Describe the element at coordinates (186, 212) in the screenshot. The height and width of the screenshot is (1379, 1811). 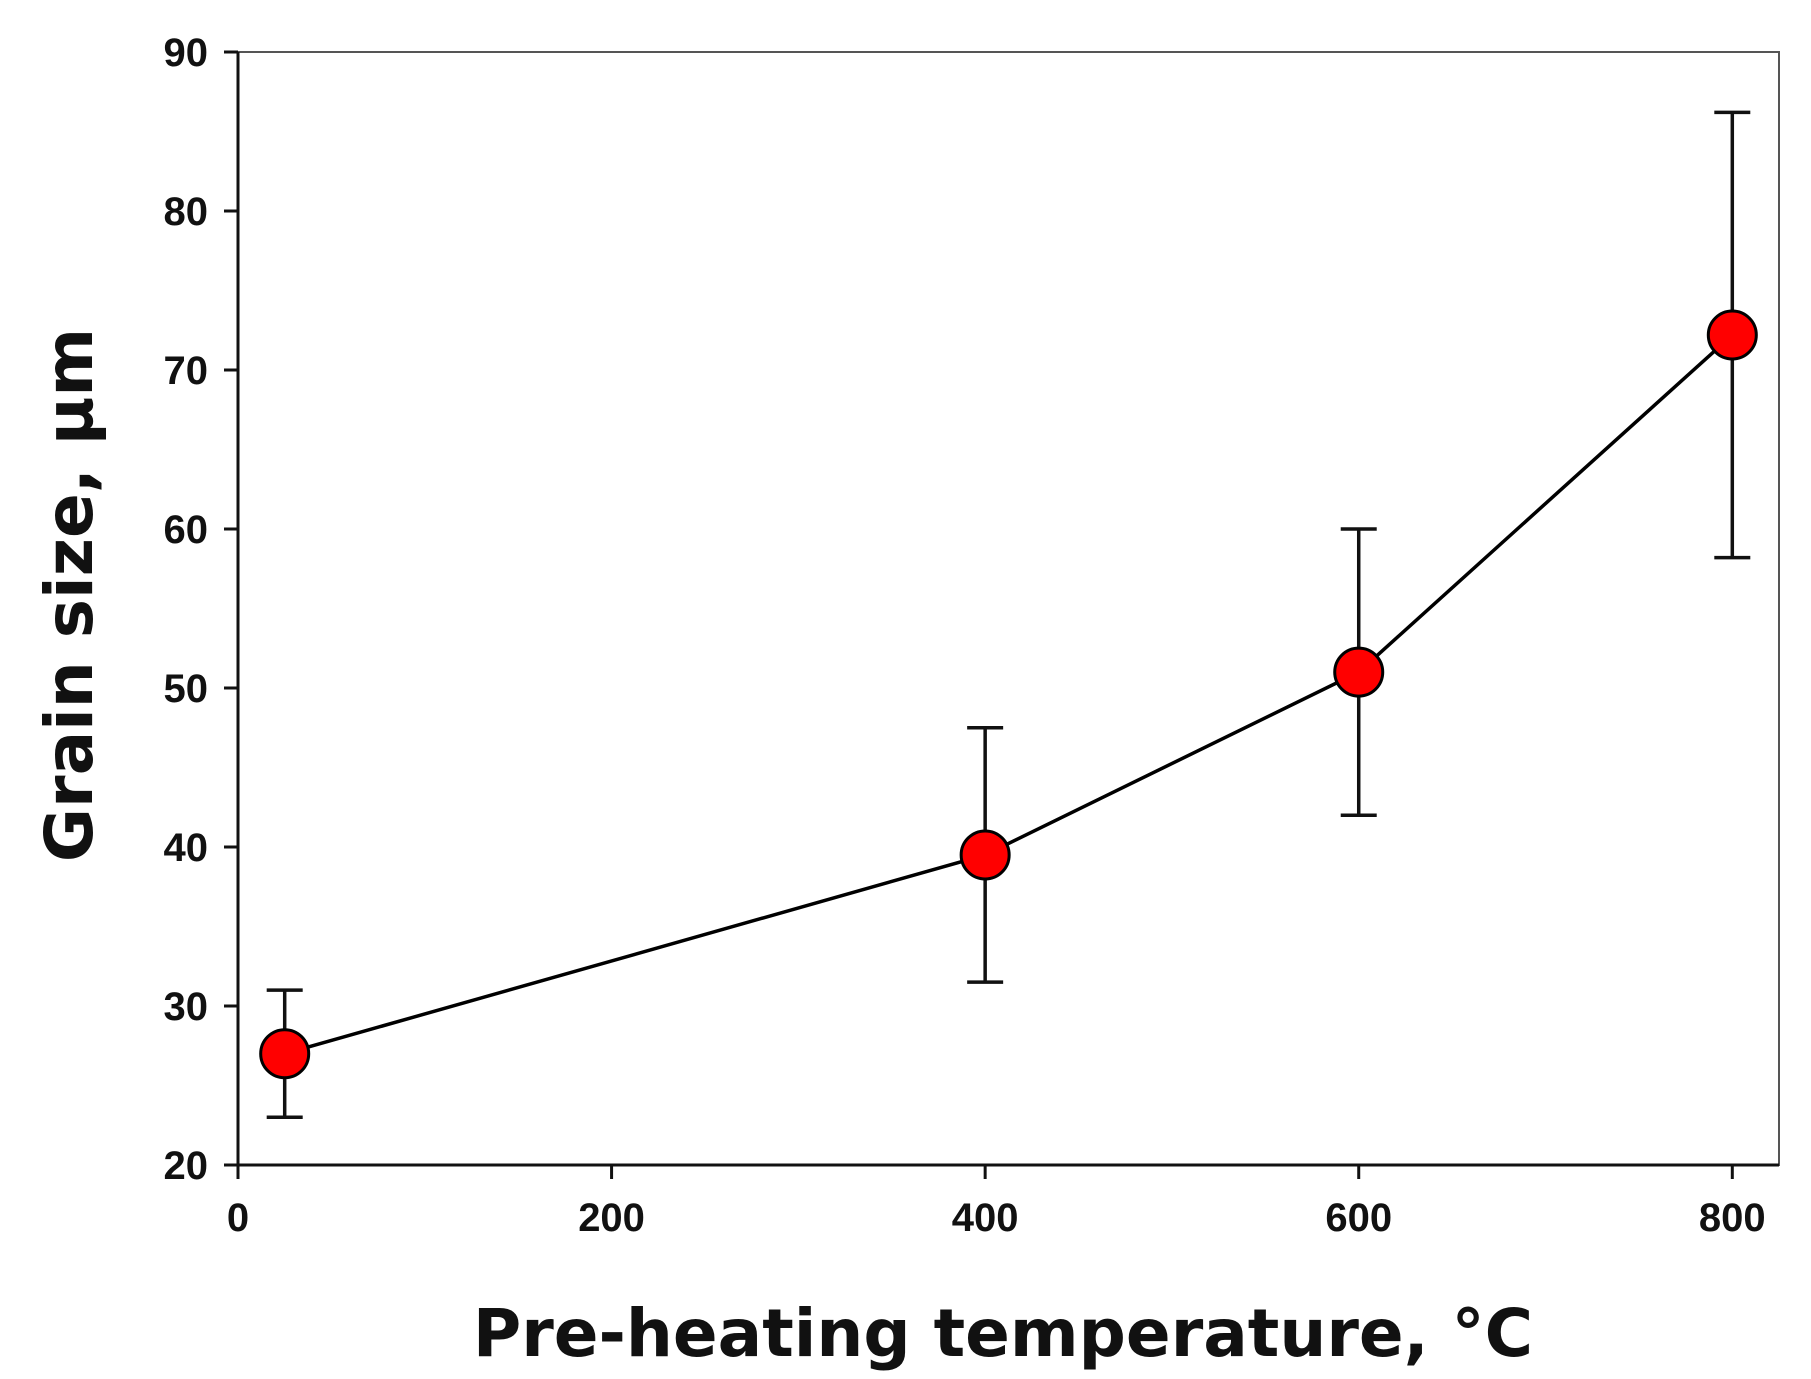
I see `y-tick-label: 80` at that location.